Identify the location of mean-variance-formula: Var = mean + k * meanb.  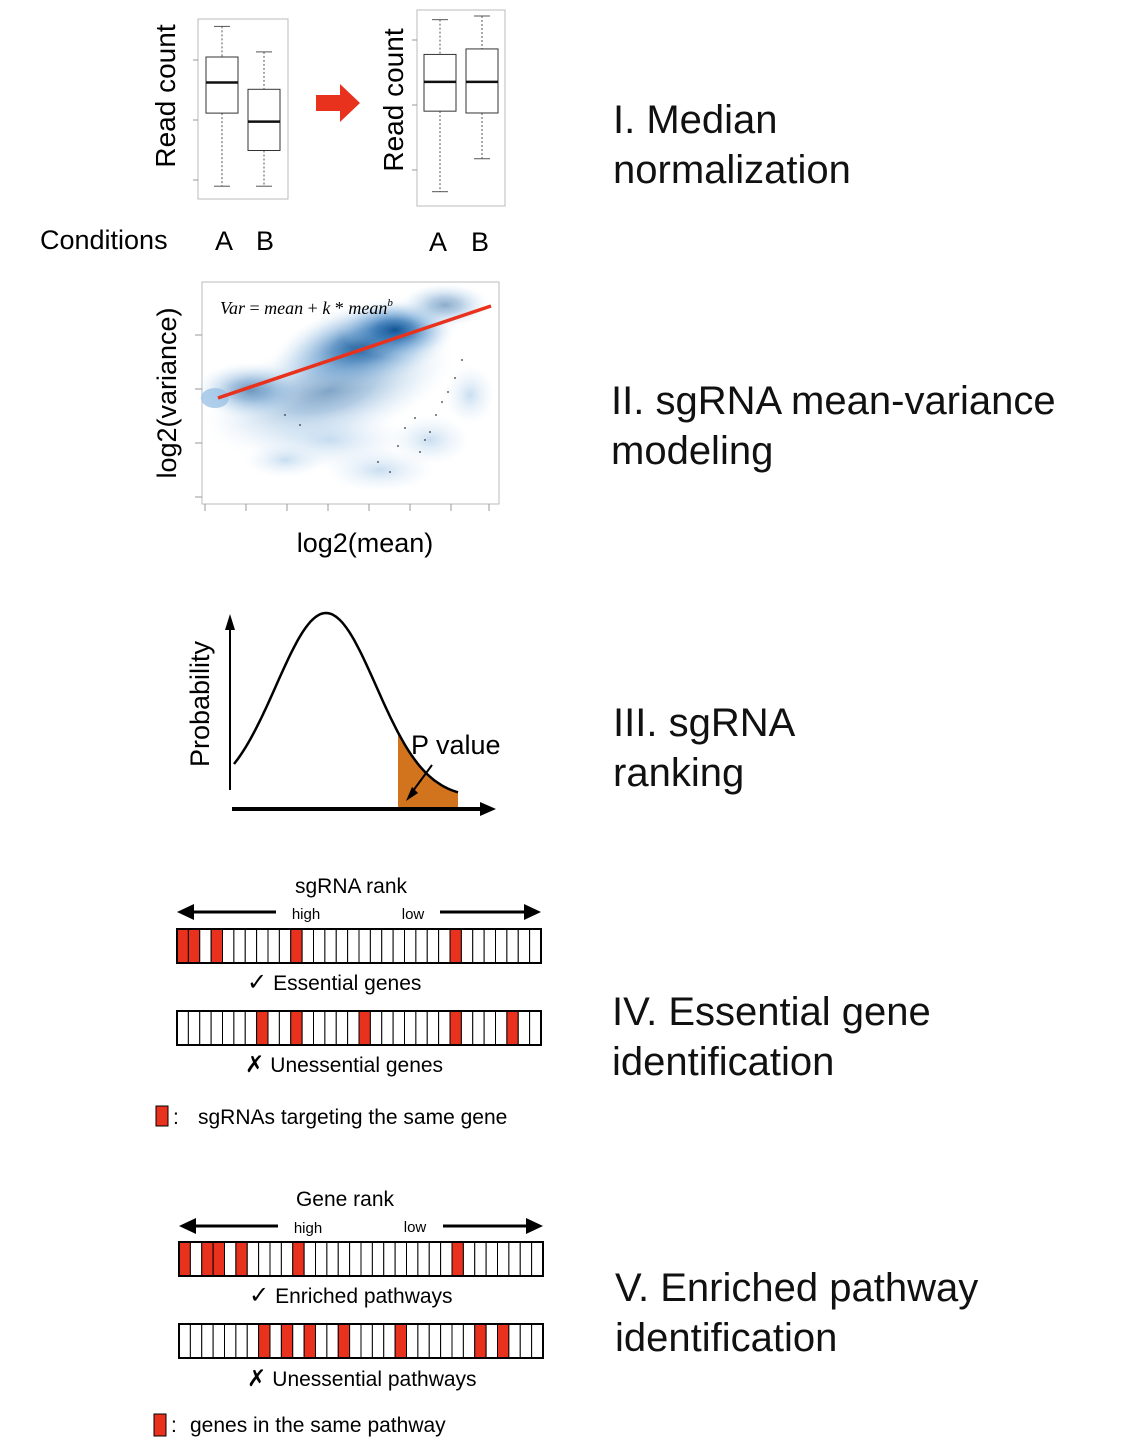
(306, 307).